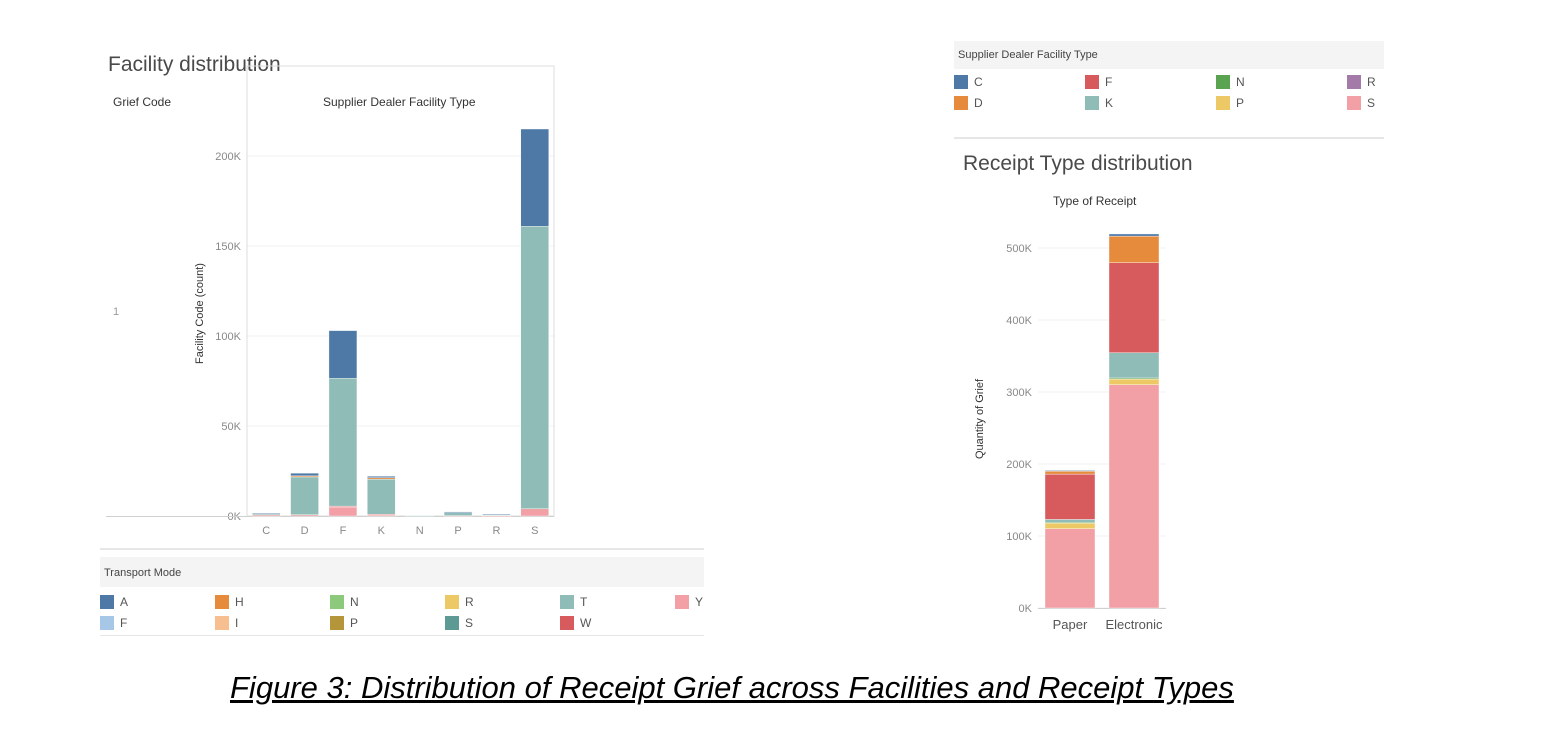 This screenshot has width=1554, height=744. I want to click on bar-segment-s-y, so click(535, 513).